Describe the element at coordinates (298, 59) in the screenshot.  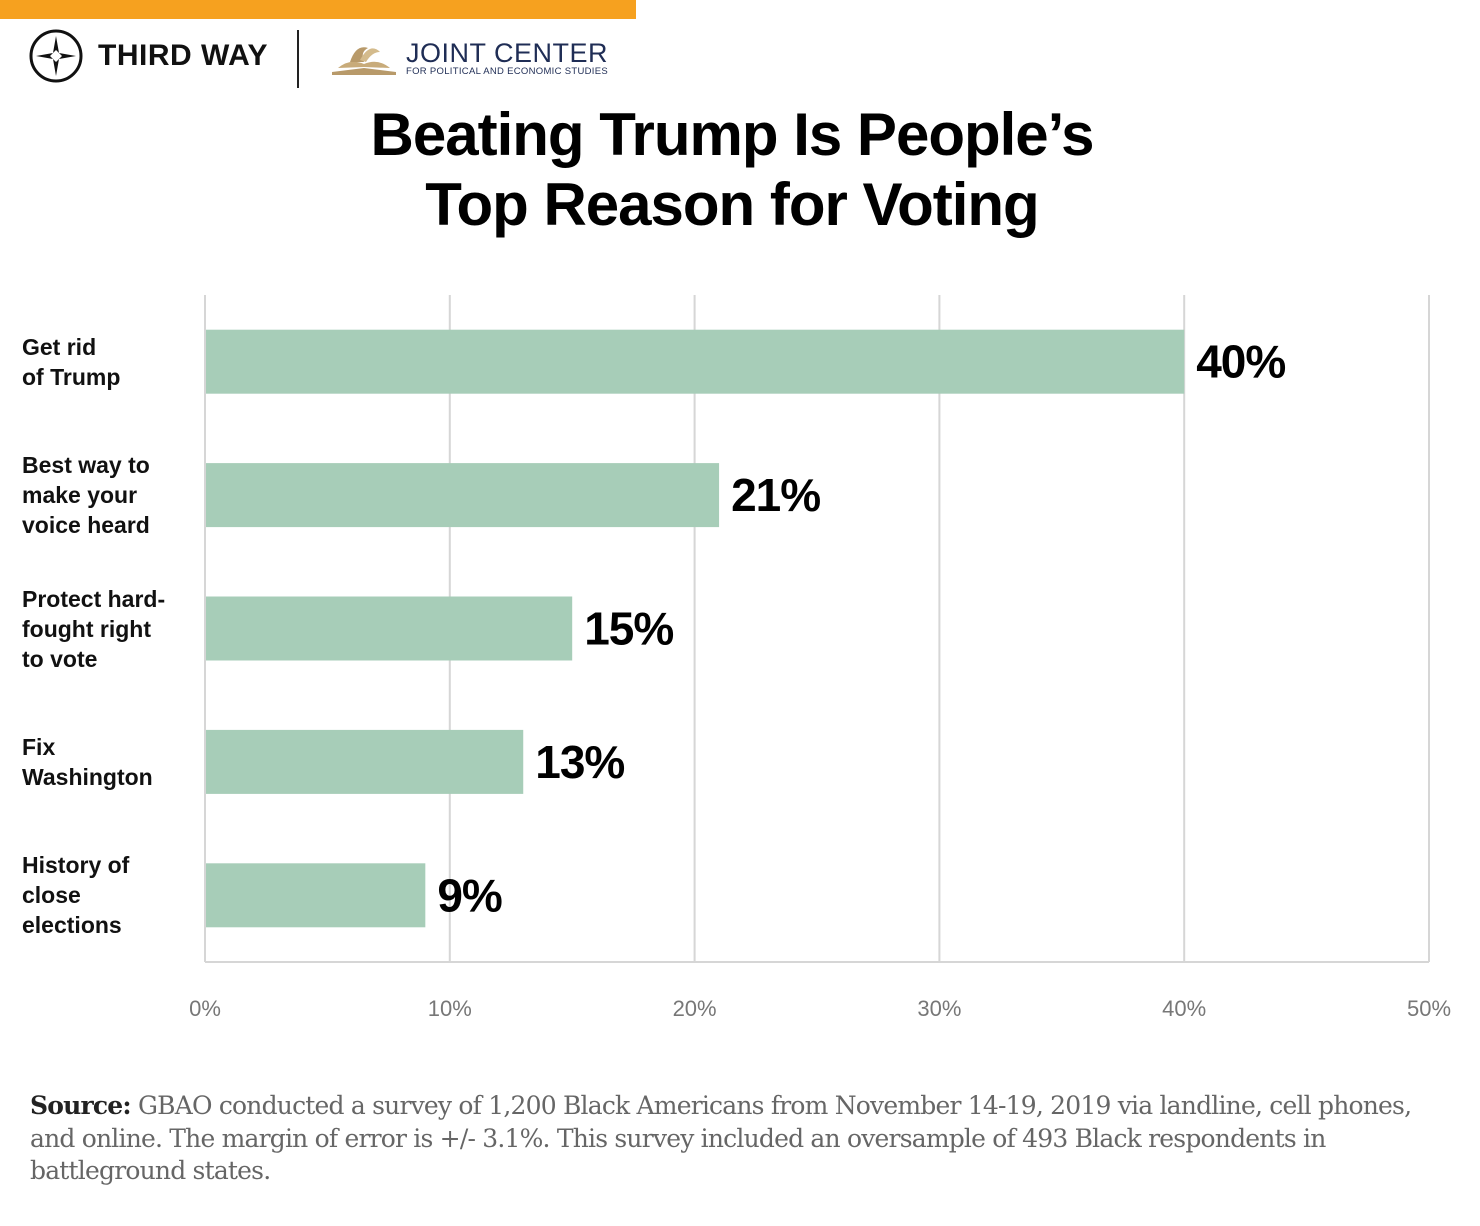
I see `logo-divider` at that location.